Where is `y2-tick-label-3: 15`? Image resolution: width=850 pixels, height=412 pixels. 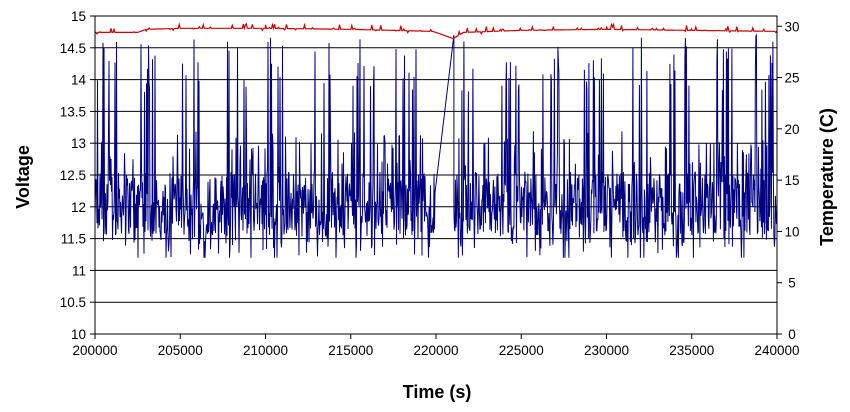
y2-tick-label-3: 15 is located at coordinates (791, 180).